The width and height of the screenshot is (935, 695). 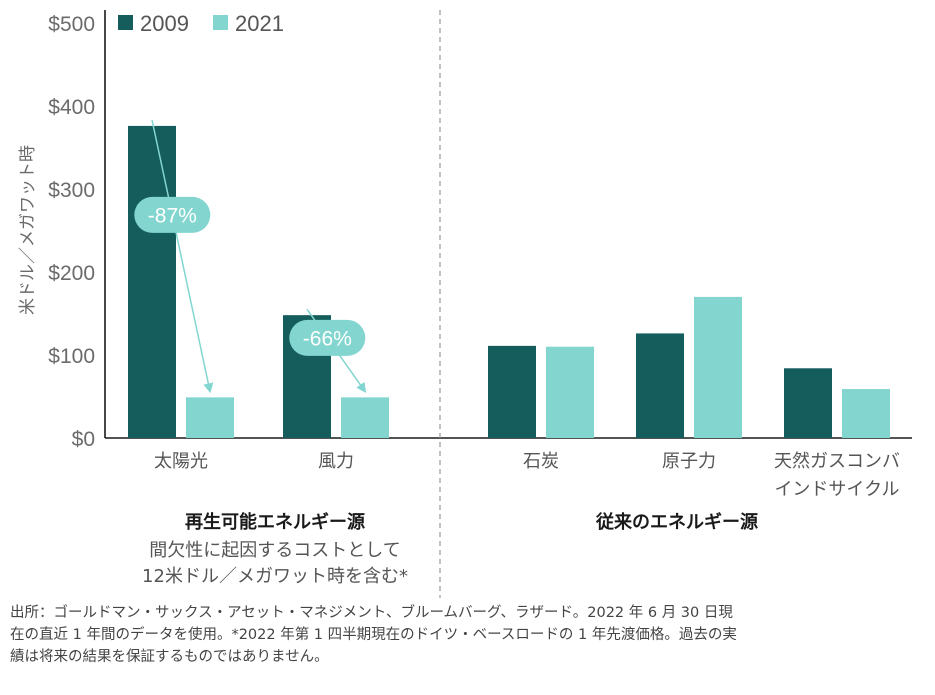 I want to click on x-category-label: 石炭, so click(x=541, y=461).